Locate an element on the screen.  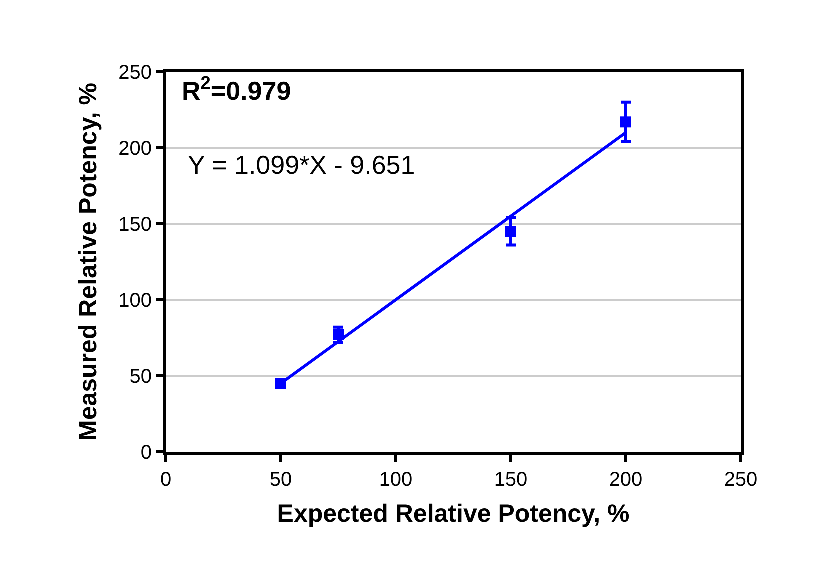
x-tick-label: 100 is located at coordinates (396, 480).